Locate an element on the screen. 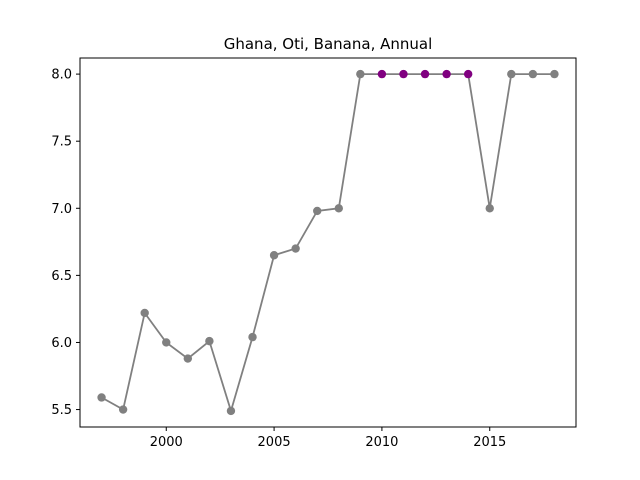 Image resolution: width=640 pixels, height=480 pixels. chart-title: Ghana, Oti, Banana, Annual is located at coordinates (328, 44).